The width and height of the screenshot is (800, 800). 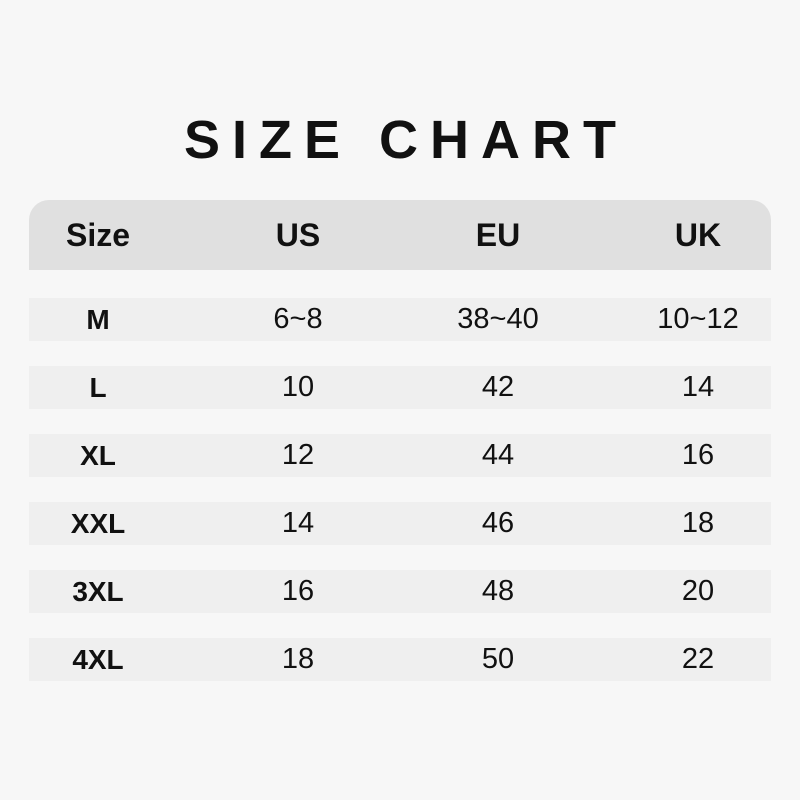 I want to click on table-row: XXL 14 46 18, so click(x=400, y=523).